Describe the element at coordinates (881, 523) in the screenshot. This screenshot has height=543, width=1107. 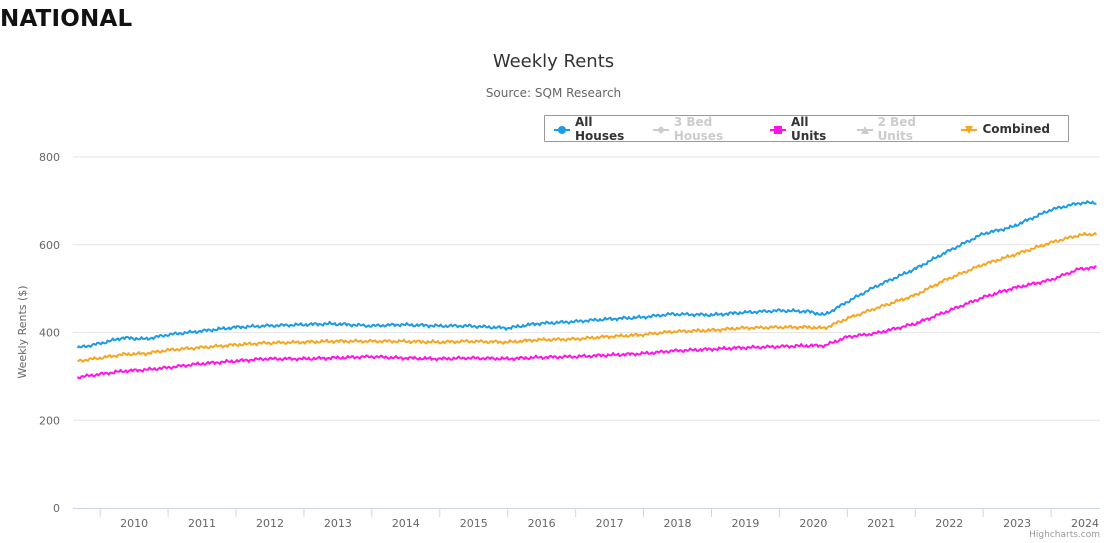
I see `x-tick-label: 2021` at that location.